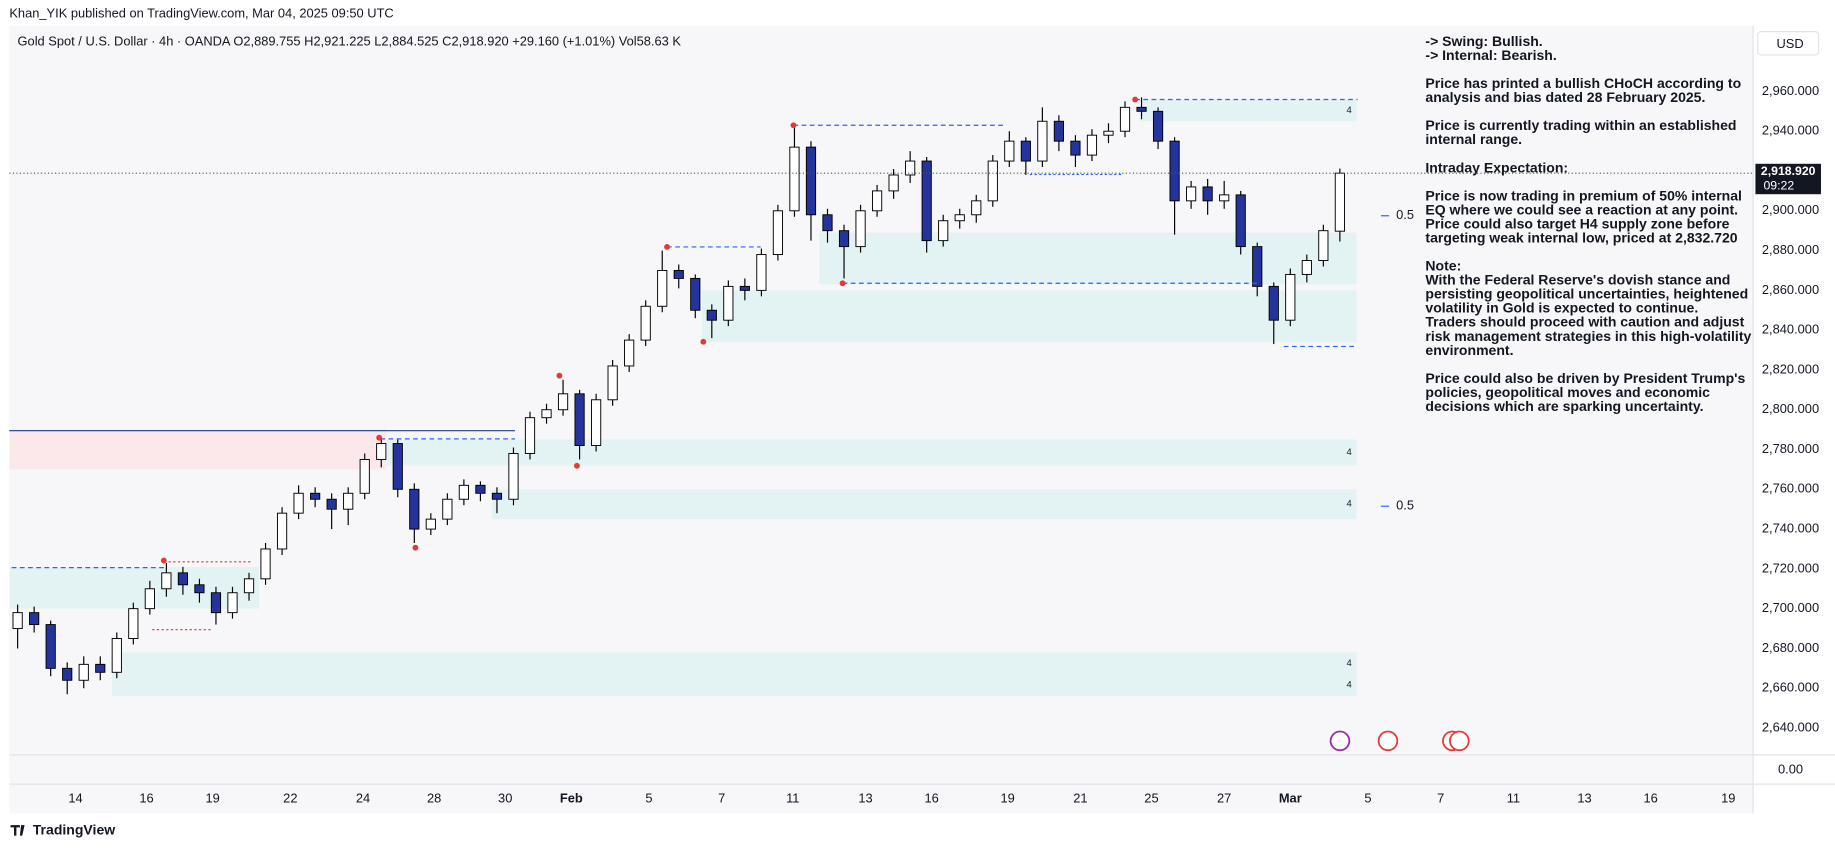 This screenshot has height=849, width=1835. What do you see at coordinates (1290, 798) in the screenshot?
I see `x-tick-label: Mar` at bounding box center [1290, 798].